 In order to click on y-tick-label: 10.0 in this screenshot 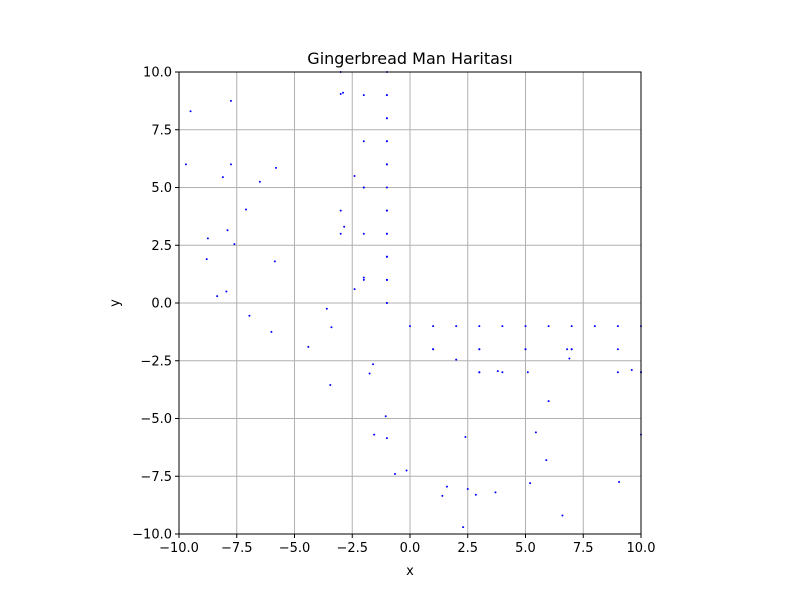, I will do `click(157, 73)`.